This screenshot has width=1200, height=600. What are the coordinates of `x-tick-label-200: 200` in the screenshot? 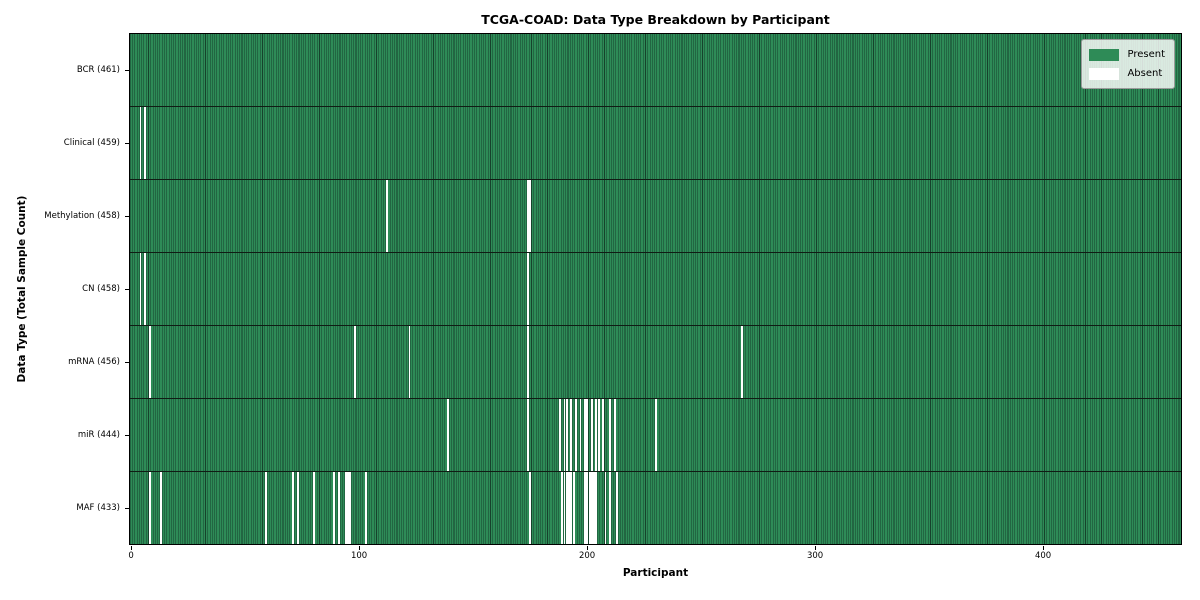 It's located at (587, 556).